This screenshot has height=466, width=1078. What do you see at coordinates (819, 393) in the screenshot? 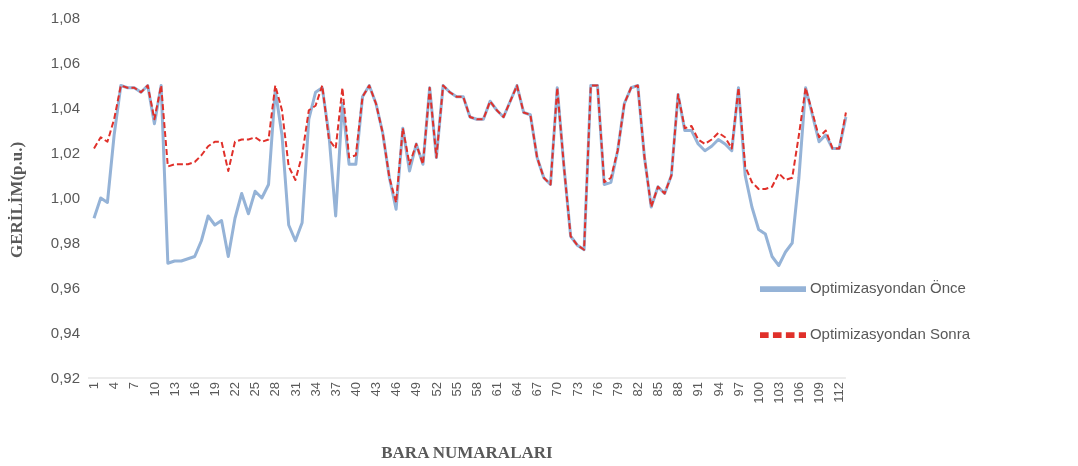
I see `x-tick-label: 109` at bounding box center [819, 393].